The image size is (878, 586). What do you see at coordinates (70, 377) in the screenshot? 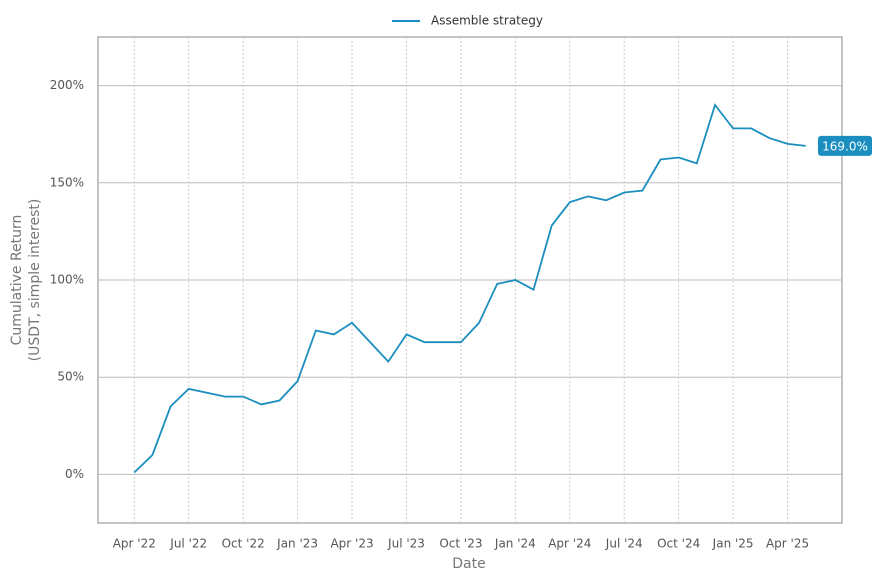
I see `y-tick-label: 50%` at bounding box center [70, 377].